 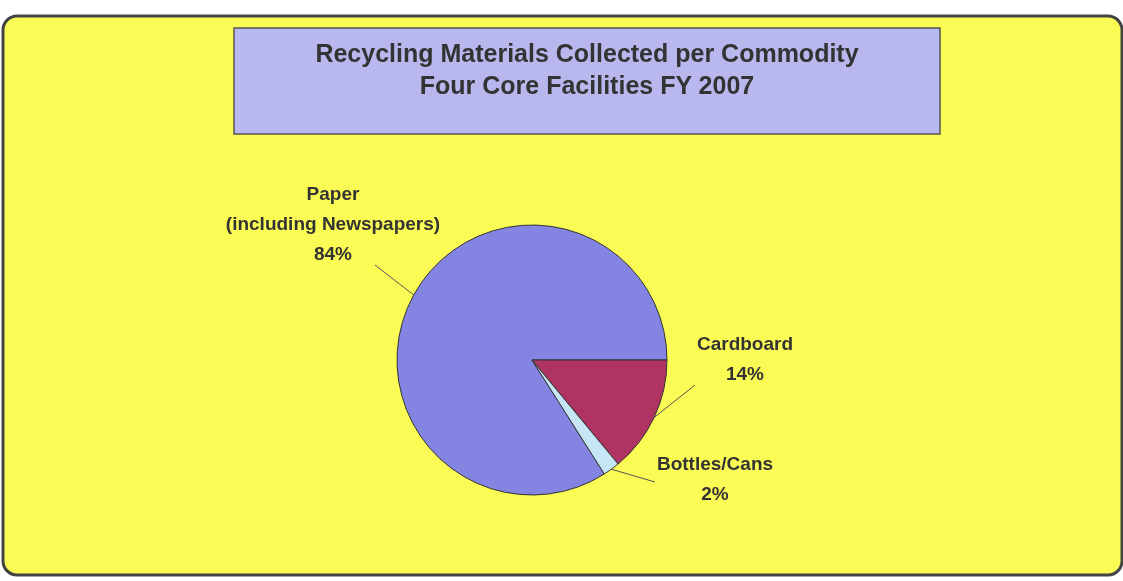 What do you see at coordinates (333, 208) in the screenshot?
I see `slice-label: Paper (including Newspapers)` at bounding box center [333, 208].